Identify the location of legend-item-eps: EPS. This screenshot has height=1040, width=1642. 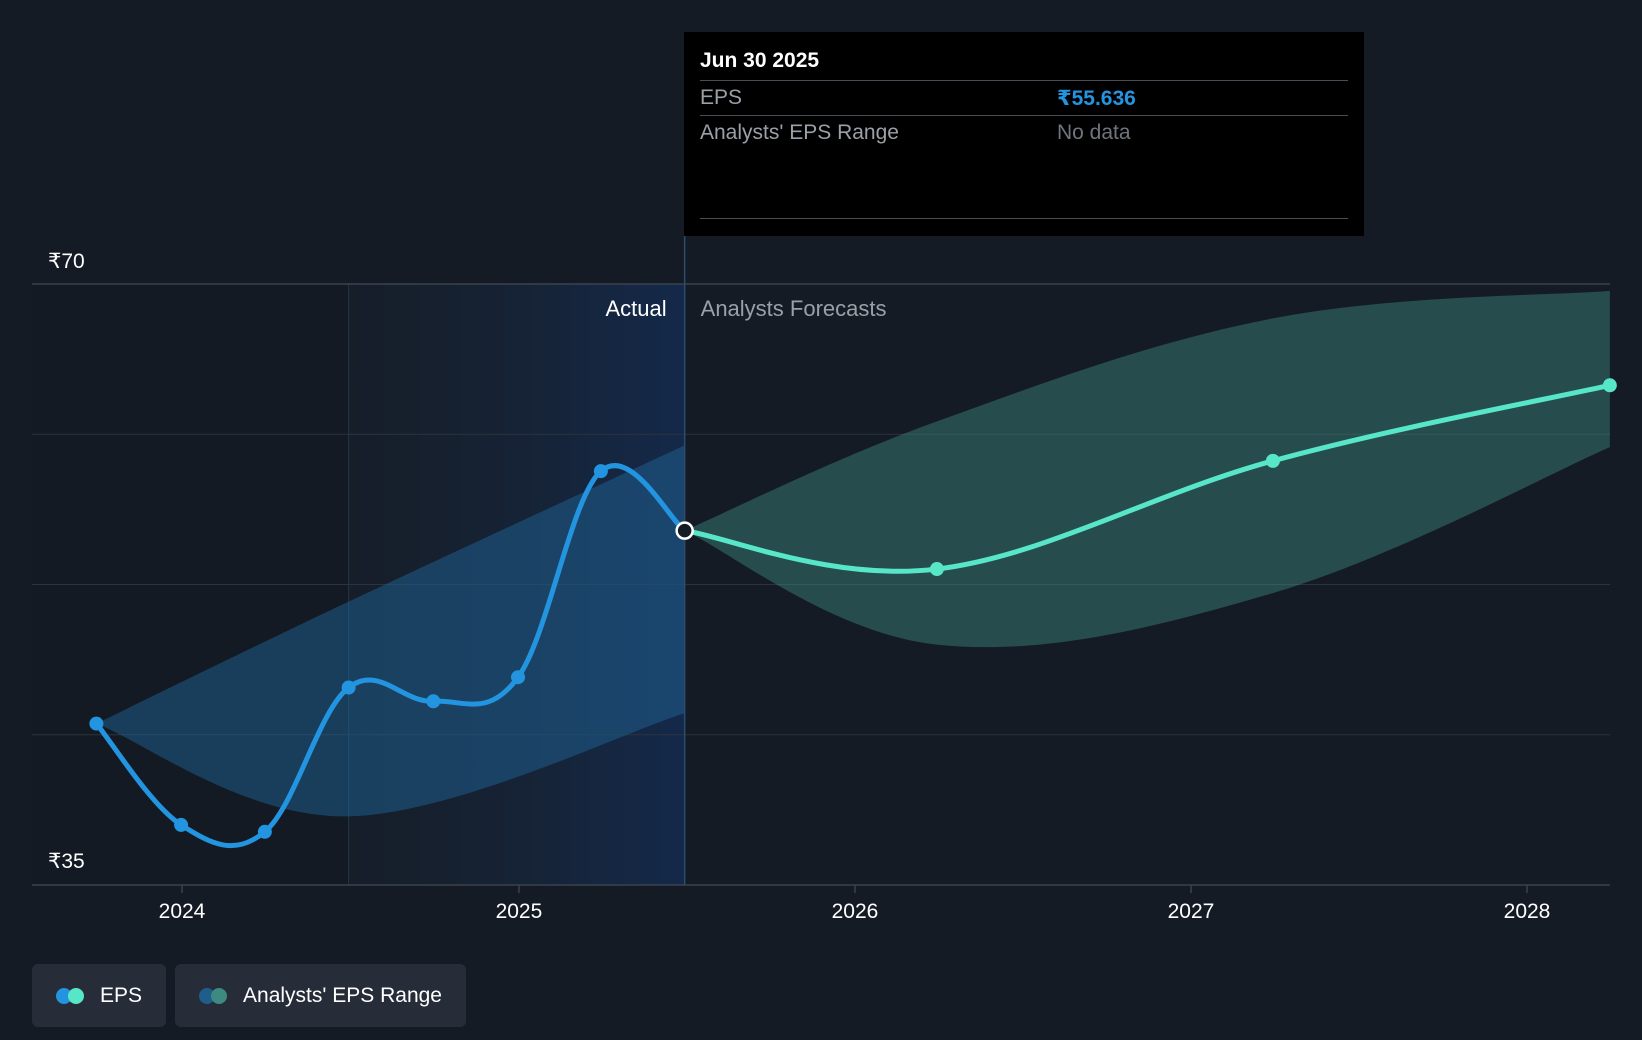
(99, 995).